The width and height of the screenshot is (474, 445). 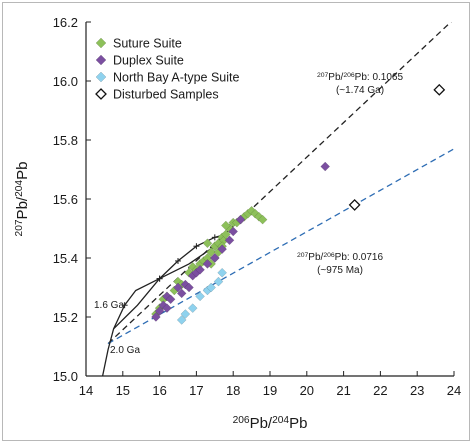 What do you see at coordinates (340, 270) in the screenshot?
I see `ratio-annotation-age: (~975 Ma)` at bounding box center [340, 270].